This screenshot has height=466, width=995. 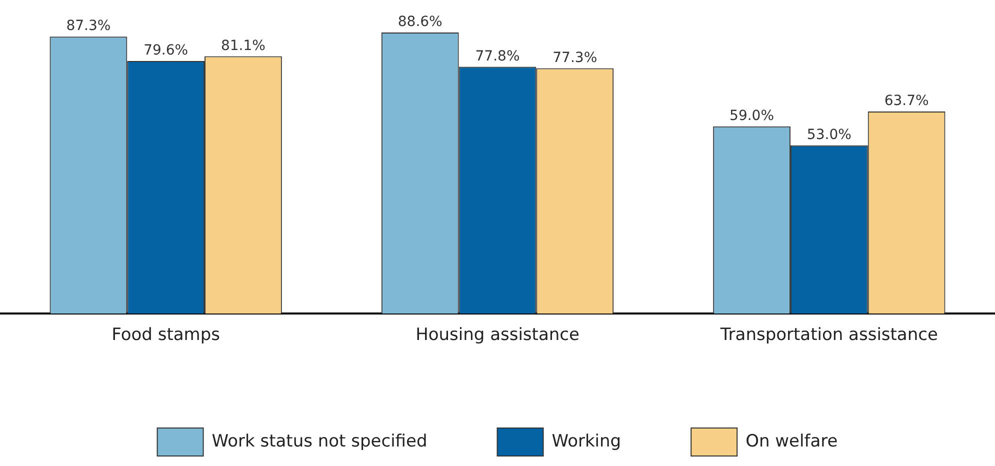 What do you see at coordinates (587, 441) in the screenshot?
I see `legend-label: Working` at bounding box center [587, 441].